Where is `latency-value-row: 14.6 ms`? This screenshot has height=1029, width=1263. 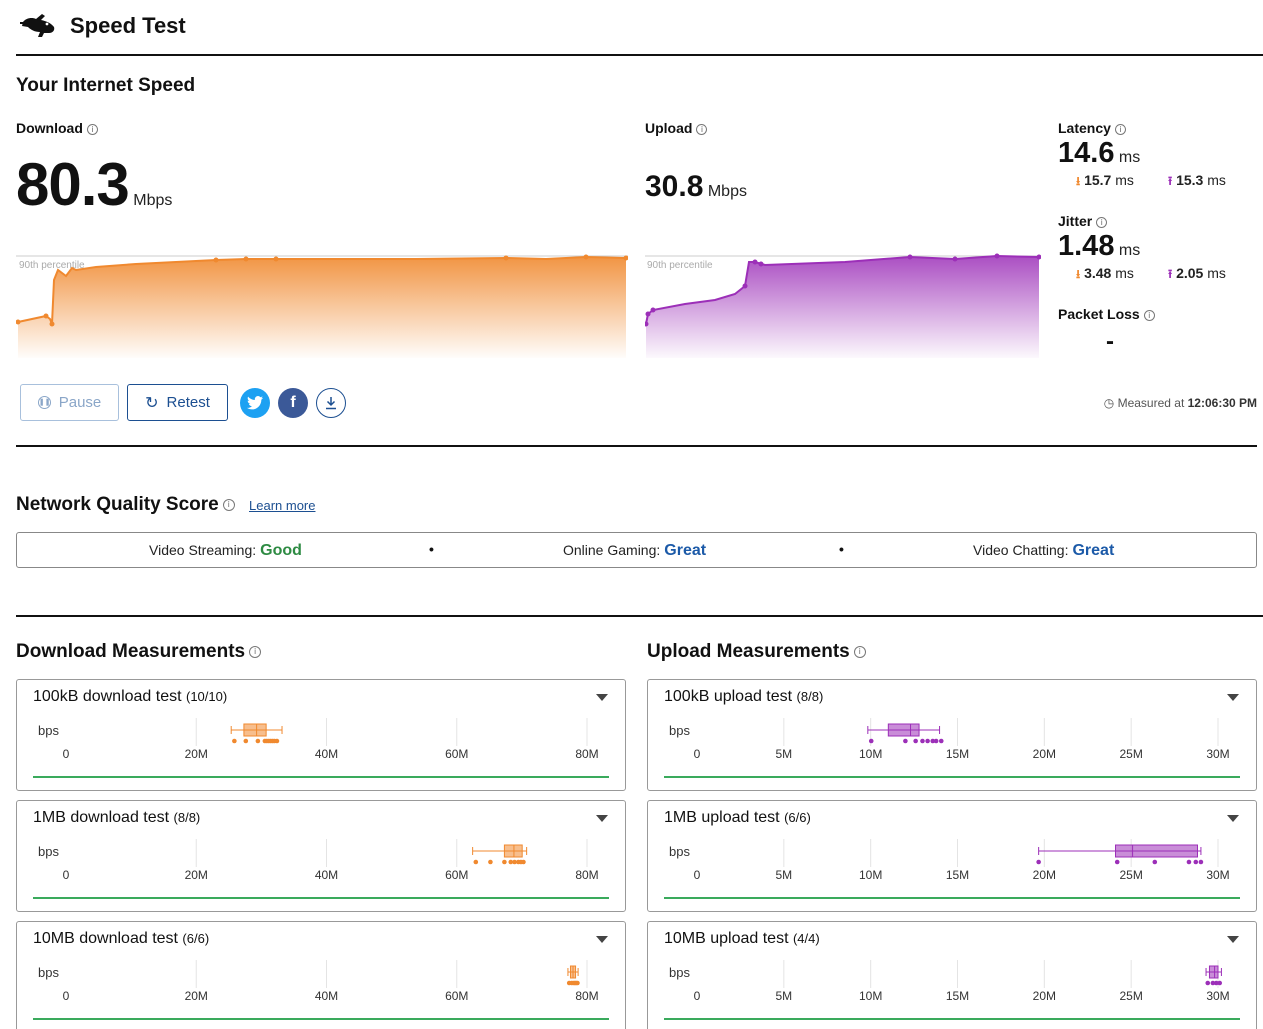 latency-value-row: 14.6 ms is located at coordinates (1099, 153).